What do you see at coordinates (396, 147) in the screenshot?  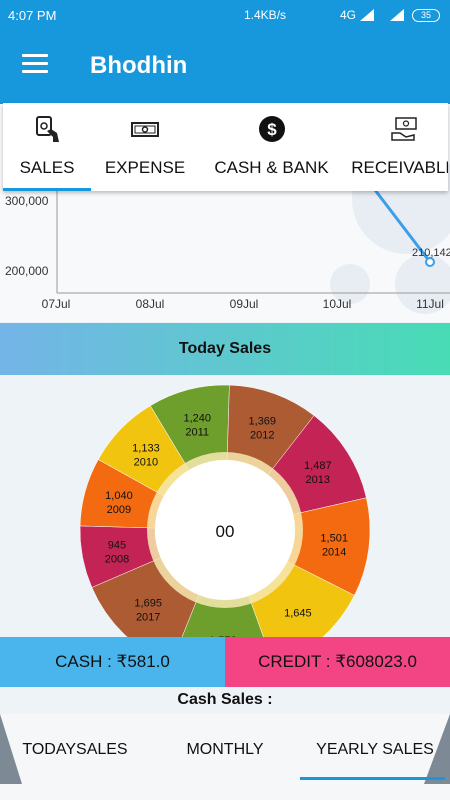 I see `tab-receivable: RECEIVABLE` at bounding box center [396, 147].